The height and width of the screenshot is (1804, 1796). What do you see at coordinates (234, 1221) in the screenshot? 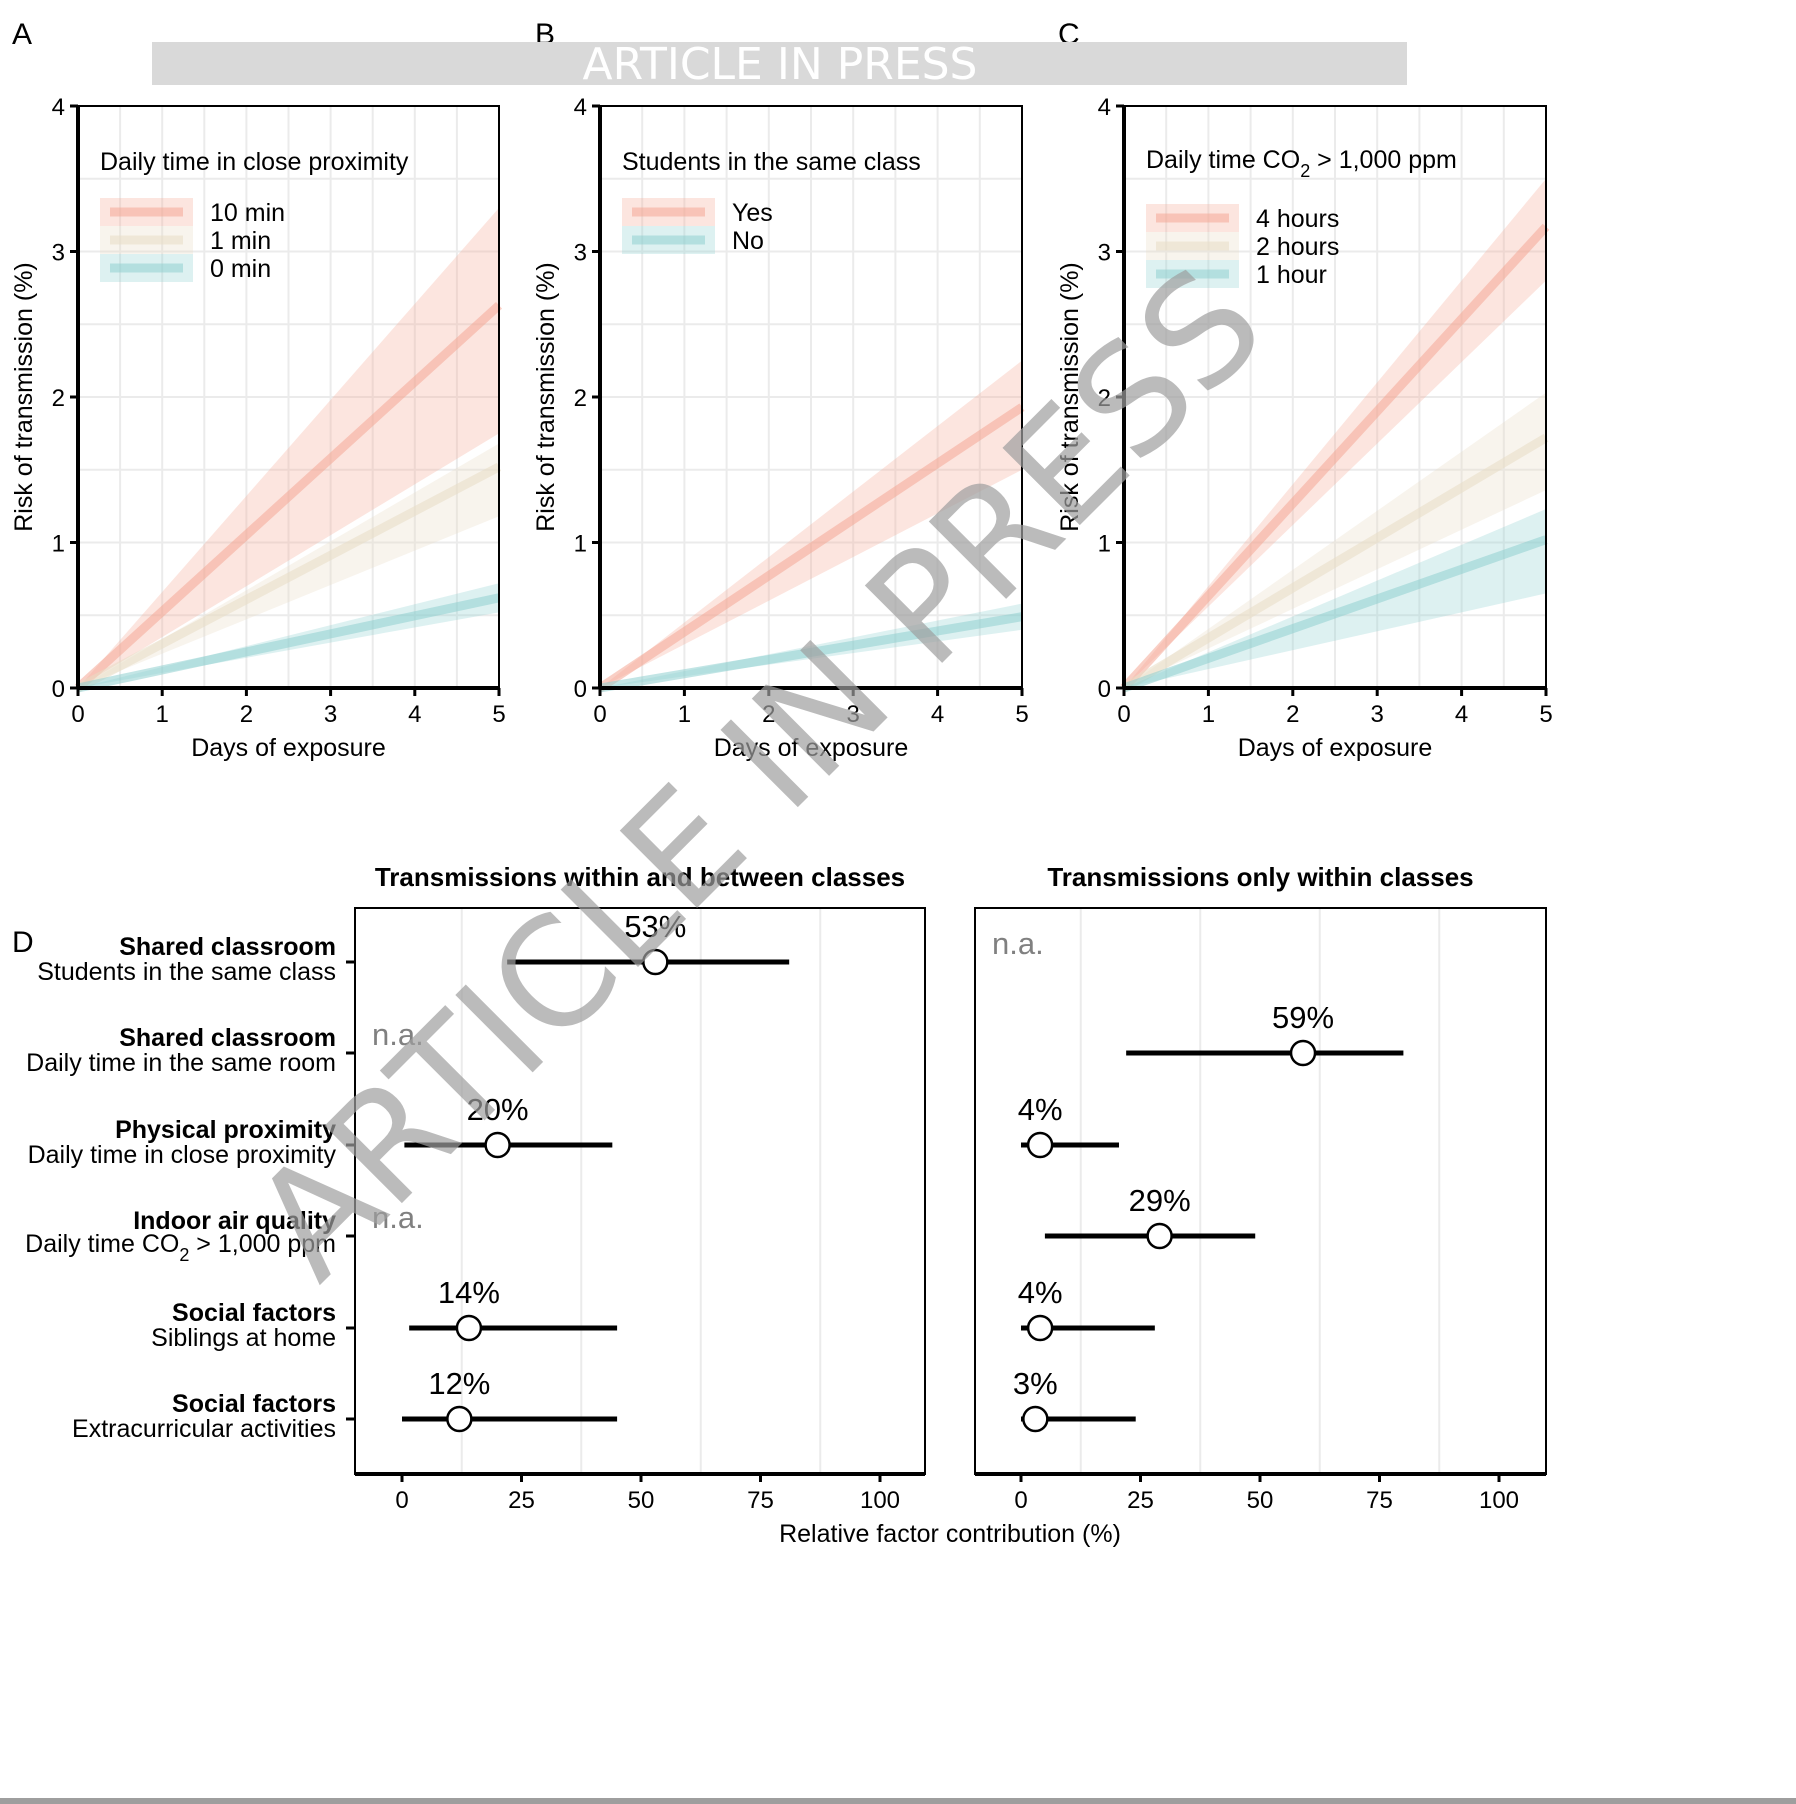
I see `category-group-label: Indoor air quality` at bounding box center [234, 1221].